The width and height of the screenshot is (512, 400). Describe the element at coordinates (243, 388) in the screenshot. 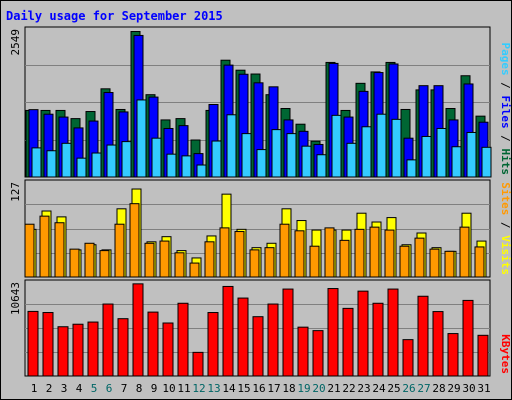

I see `x-tick-label-day-15: 15` at that location.